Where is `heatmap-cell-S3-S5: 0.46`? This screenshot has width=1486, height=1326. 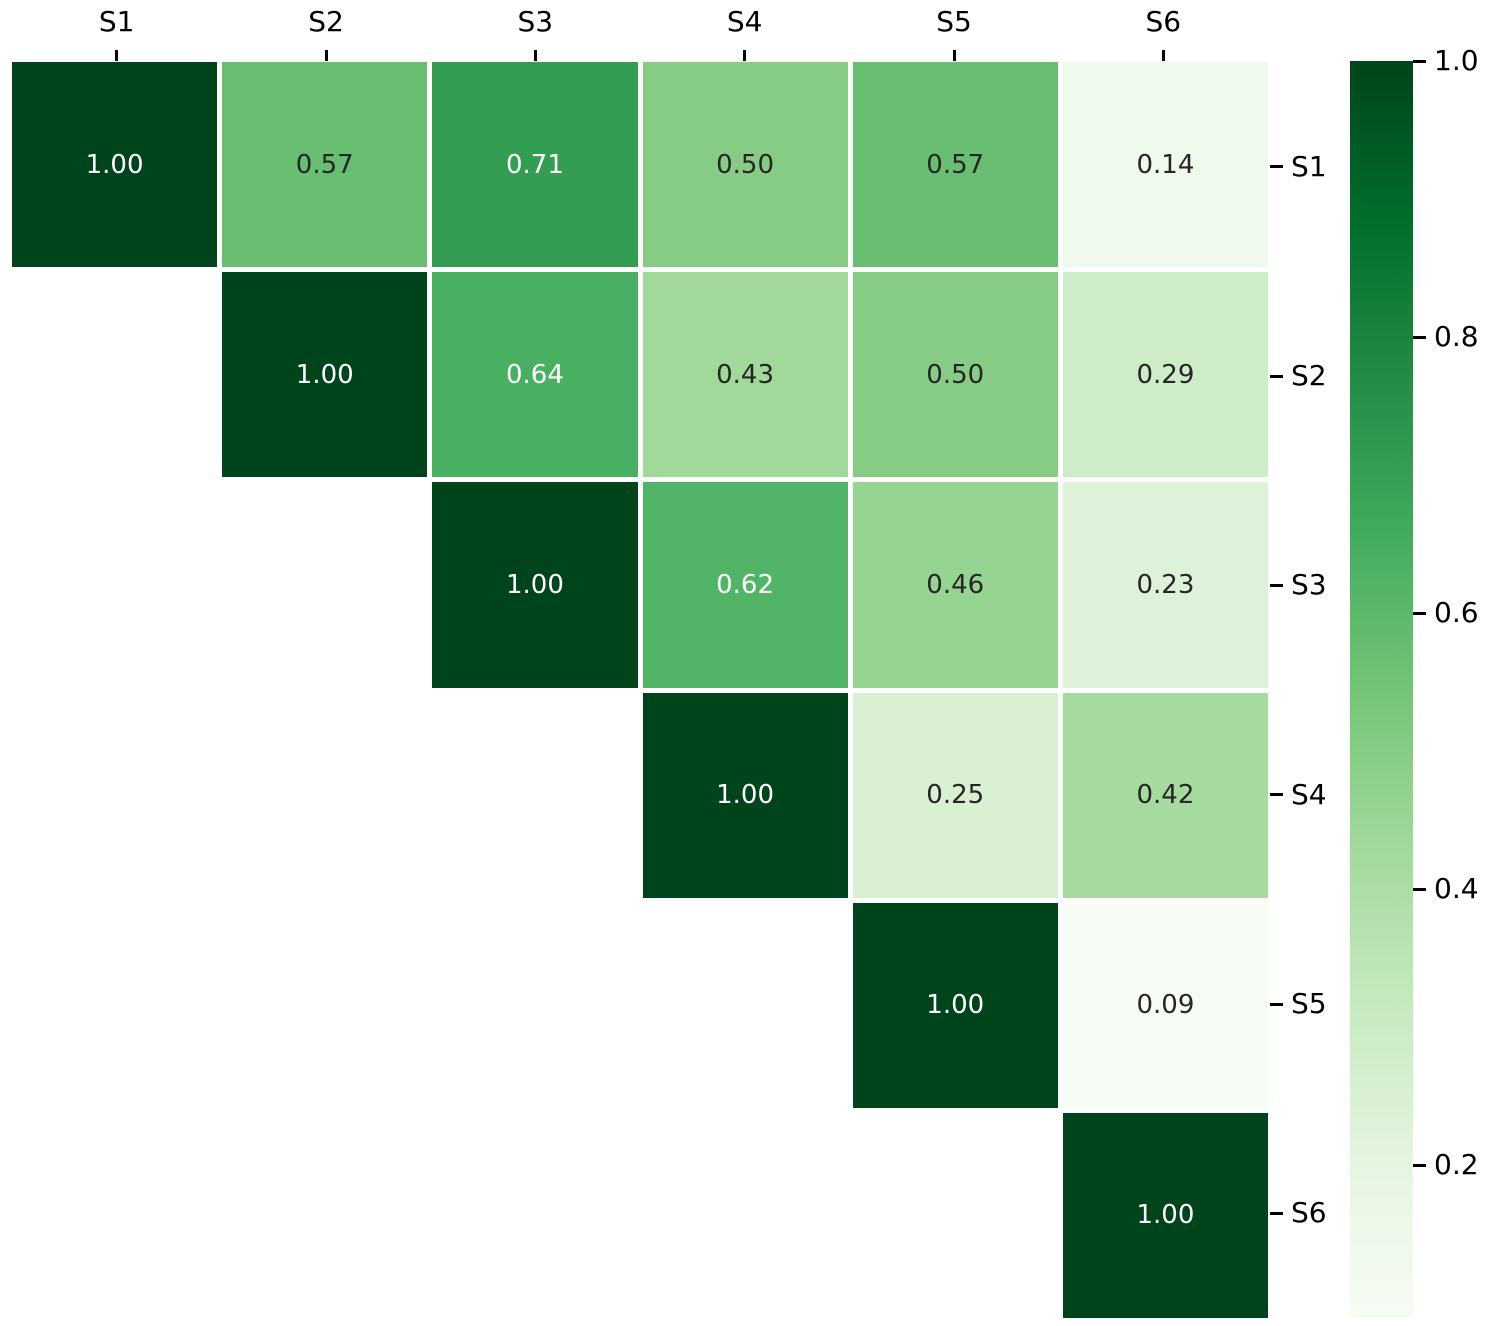
heatmap-cell-S3-S5: 0.46 is located at coordinates (955, 585).